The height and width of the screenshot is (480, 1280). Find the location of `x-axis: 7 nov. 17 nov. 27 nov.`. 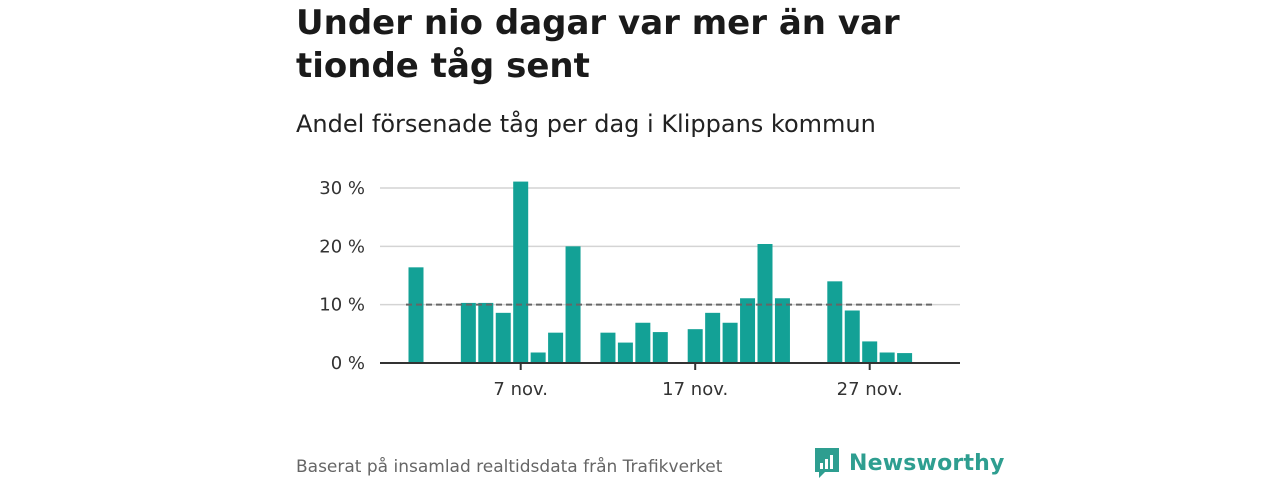

x-axis: 7 nov. 17 nov. 27 nov. is located at coordinates (670, 381).